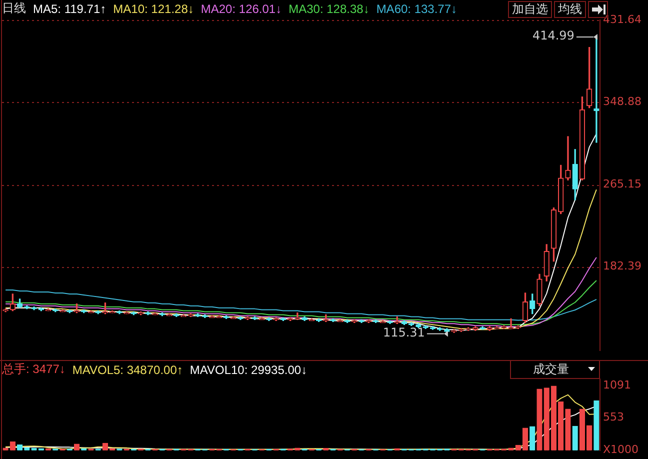 This screenshot has width=648, height=459. I want to click on text: X1000, so click(621, 449).